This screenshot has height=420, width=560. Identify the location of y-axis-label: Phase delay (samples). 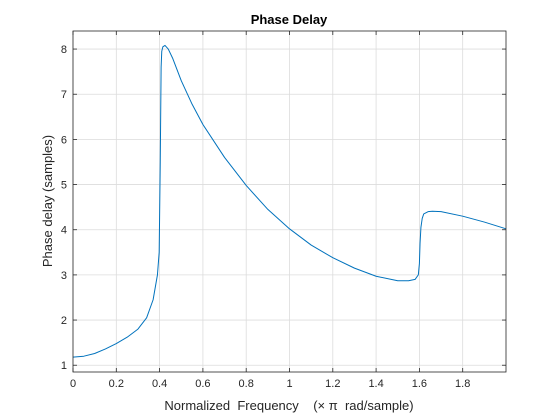
(47, 201).